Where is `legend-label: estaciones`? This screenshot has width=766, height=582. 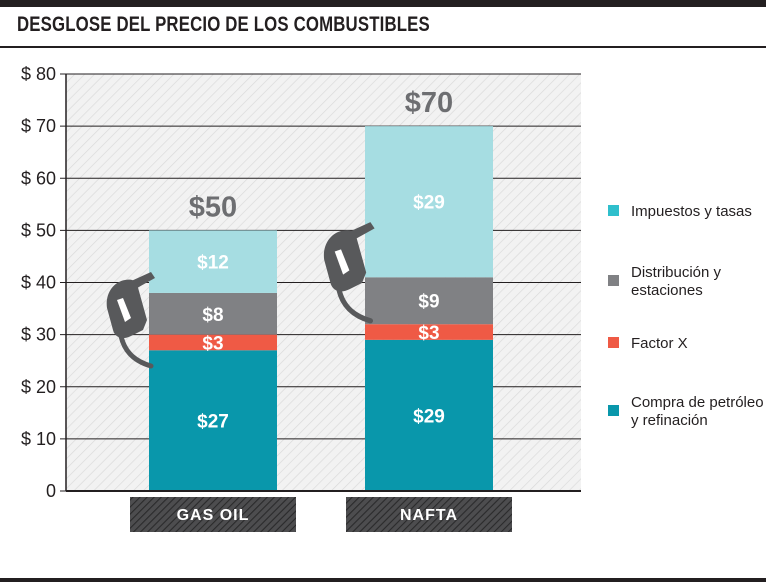
legend-label: estaciones is located at coordinates (667, 290).